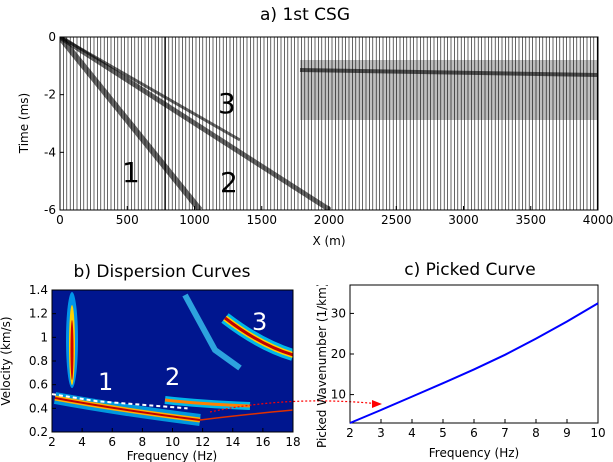 The image size is (613, 462). I want to click on y-tick-label: 0, so click(52, 37).